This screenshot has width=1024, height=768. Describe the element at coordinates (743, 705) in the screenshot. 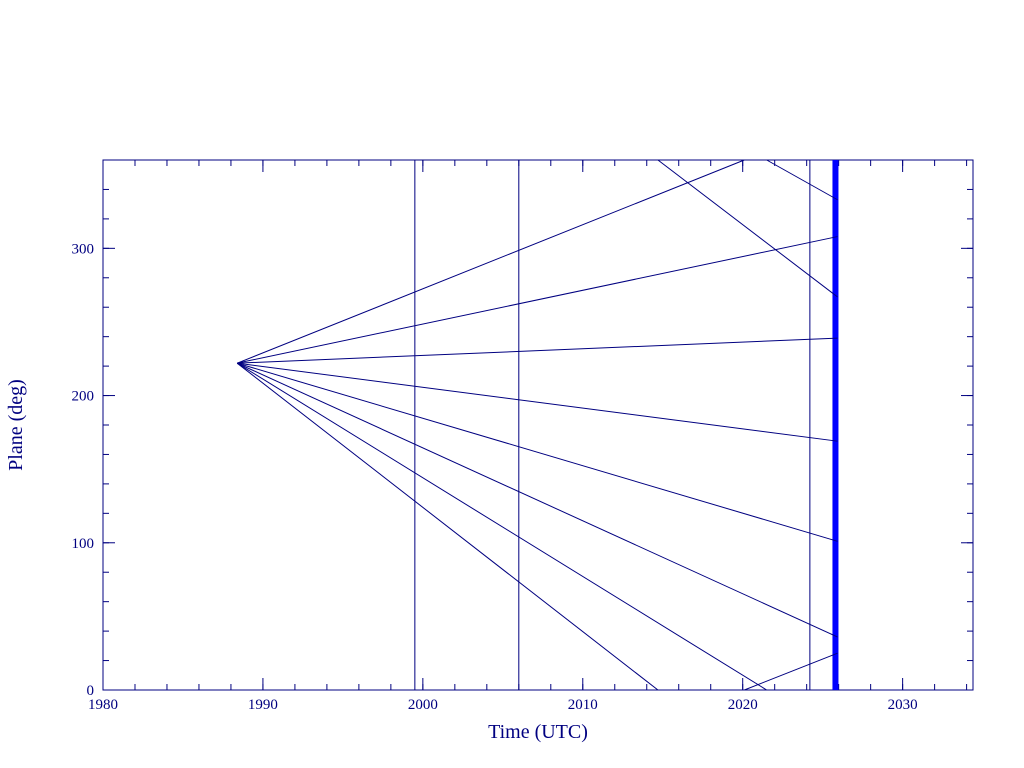

I see `x-tick-label: 2020` at that location.